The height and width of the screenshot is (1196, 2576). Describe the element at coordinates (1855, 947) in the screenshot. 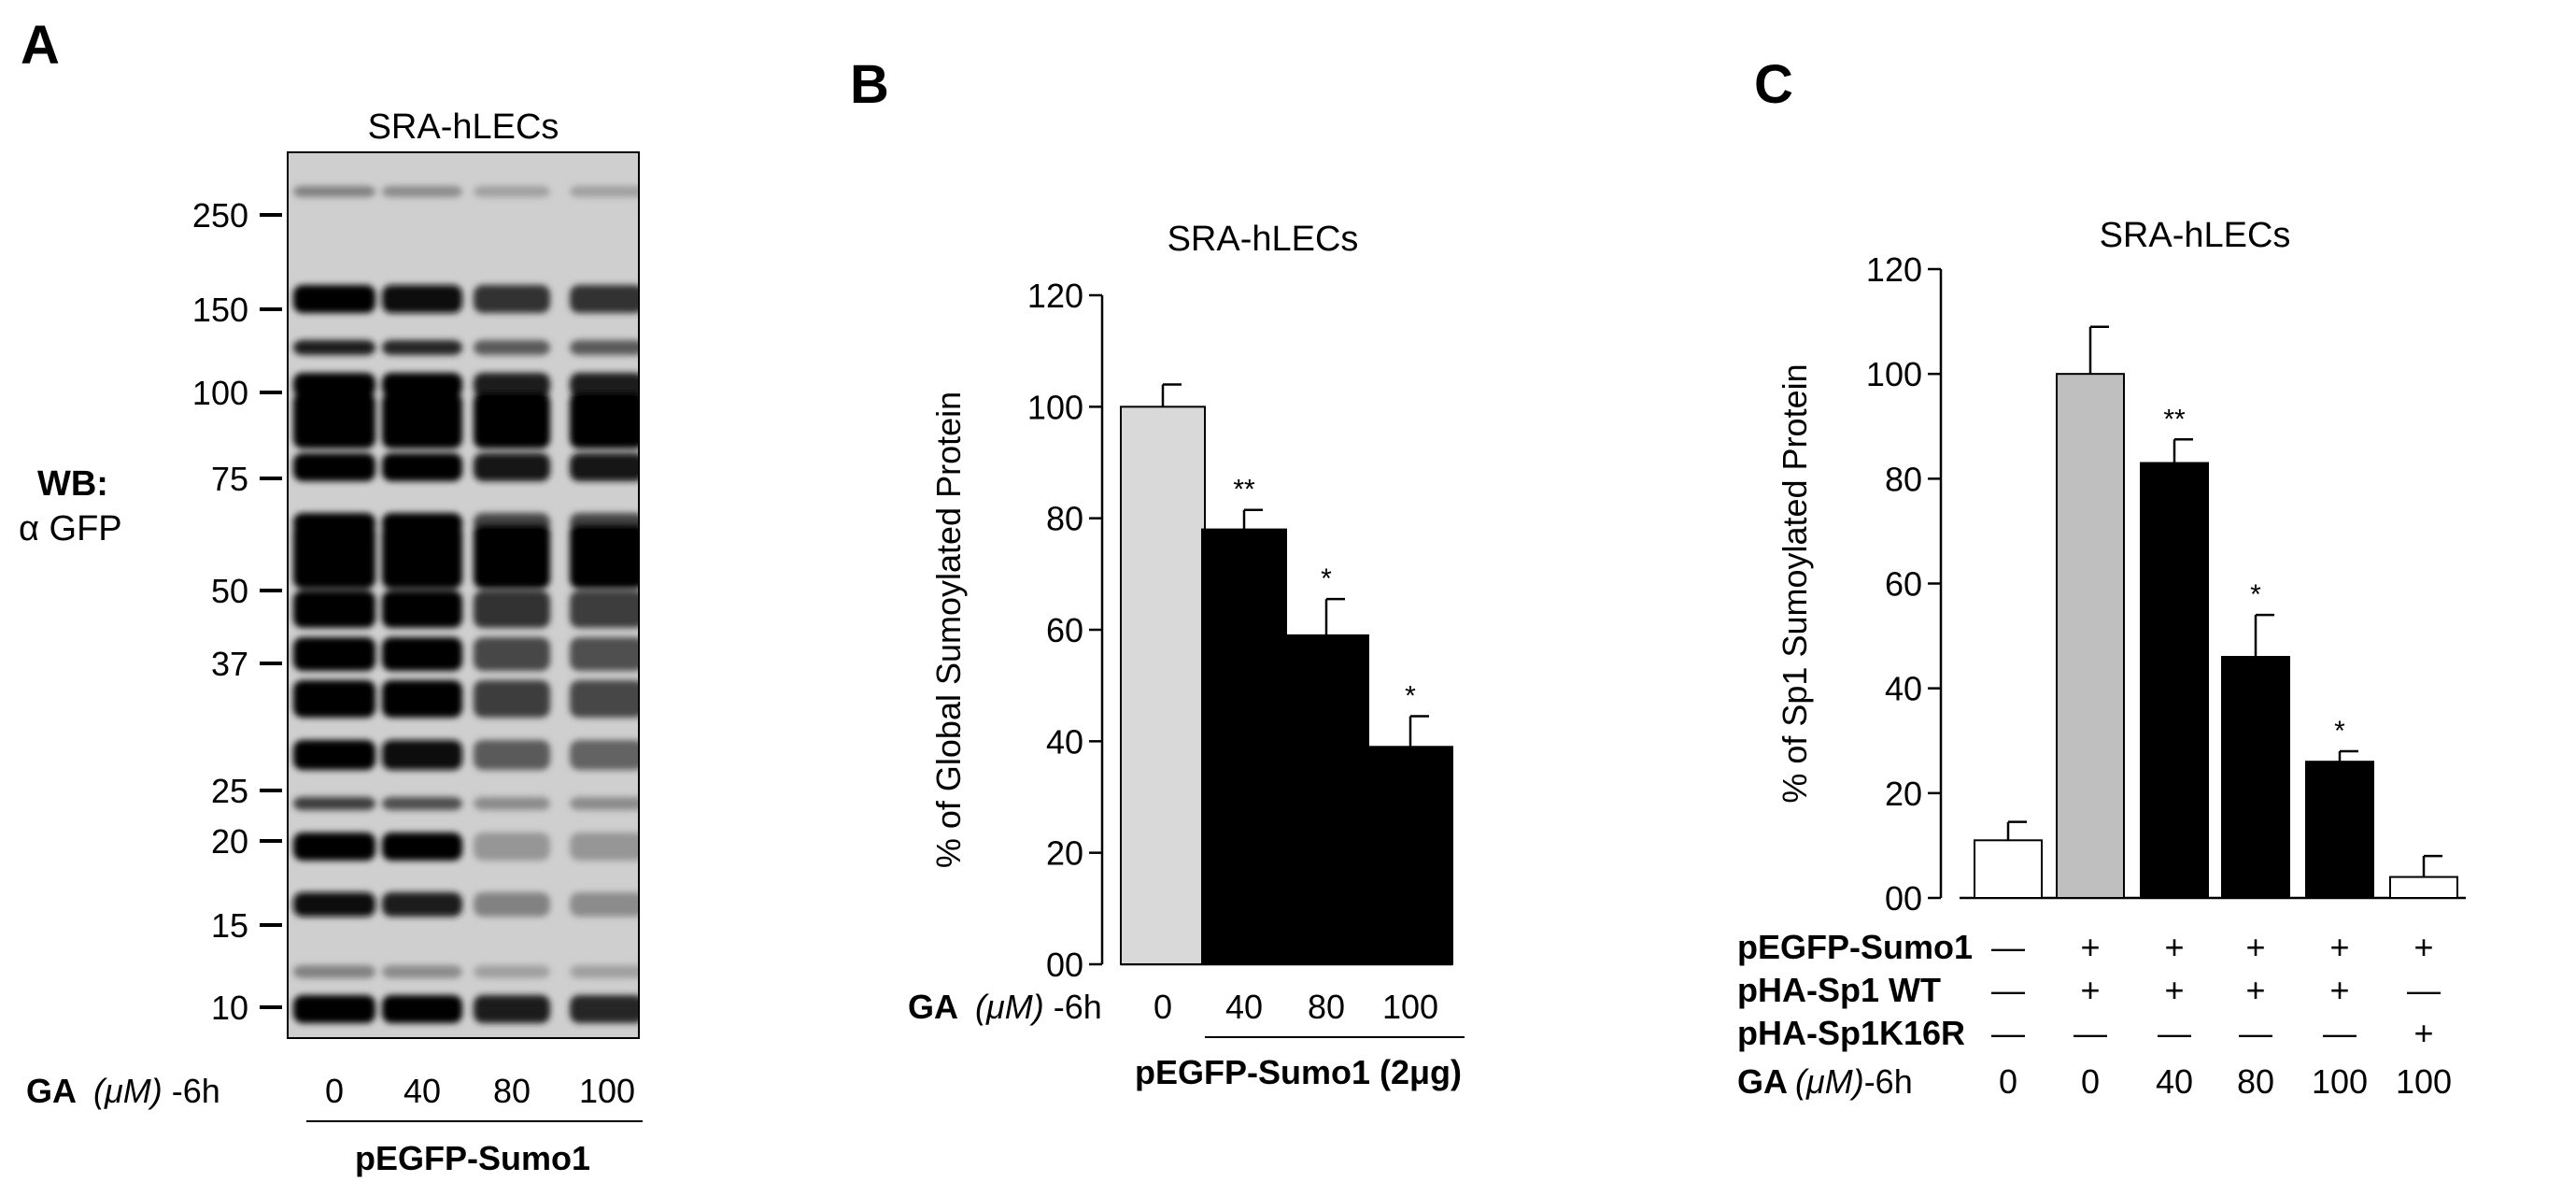

I see `condition-row-label: pEGFP-Sumo1` at that location.